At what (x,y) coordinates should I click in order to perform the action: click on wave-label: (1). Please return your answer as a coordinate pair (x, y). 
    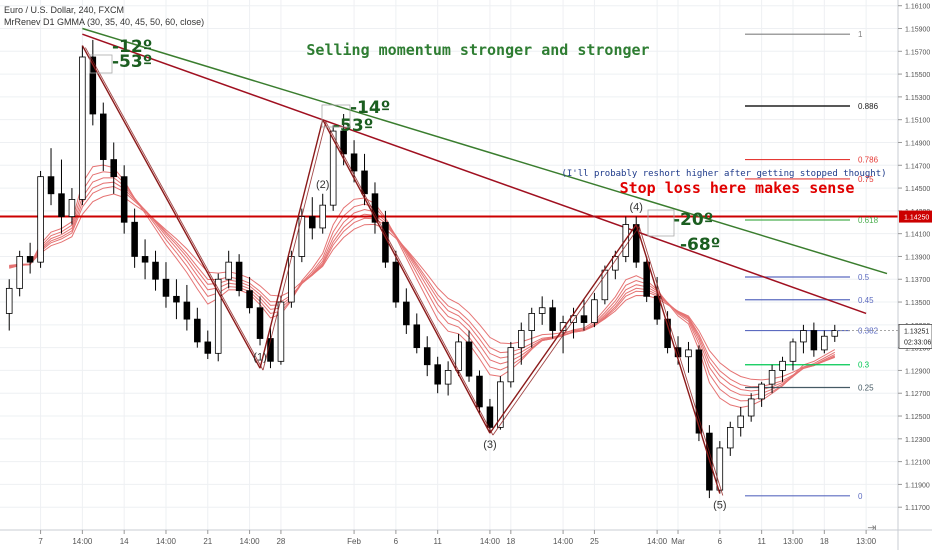
    Looking at the image, I should click on (259, 357).